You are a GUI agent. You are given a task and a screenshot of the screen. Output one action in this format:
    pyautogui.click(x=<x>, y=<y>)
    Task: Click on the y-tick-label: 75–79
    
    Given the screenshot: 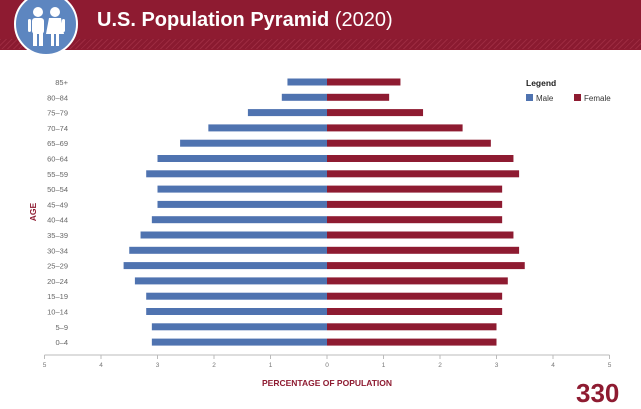 What is the action you would take?
    pyautogui.click(x=57, y=113)
    